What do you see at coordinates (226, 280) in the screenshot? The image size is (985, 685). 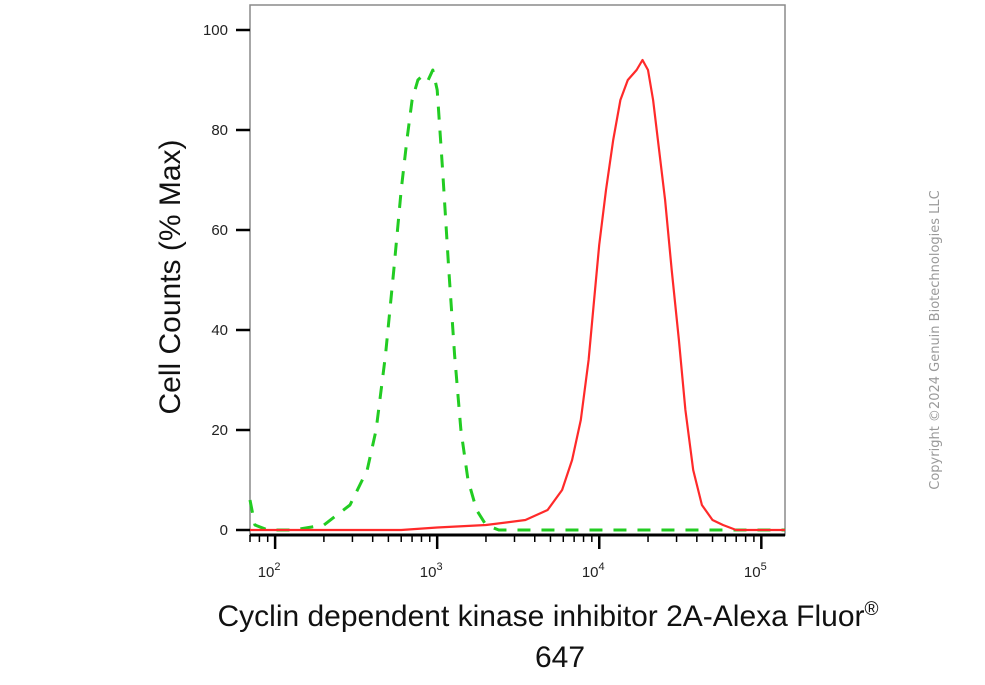 I see `y-ticks: 0 20 40 60 80 100` at bounding box center [226, 280].